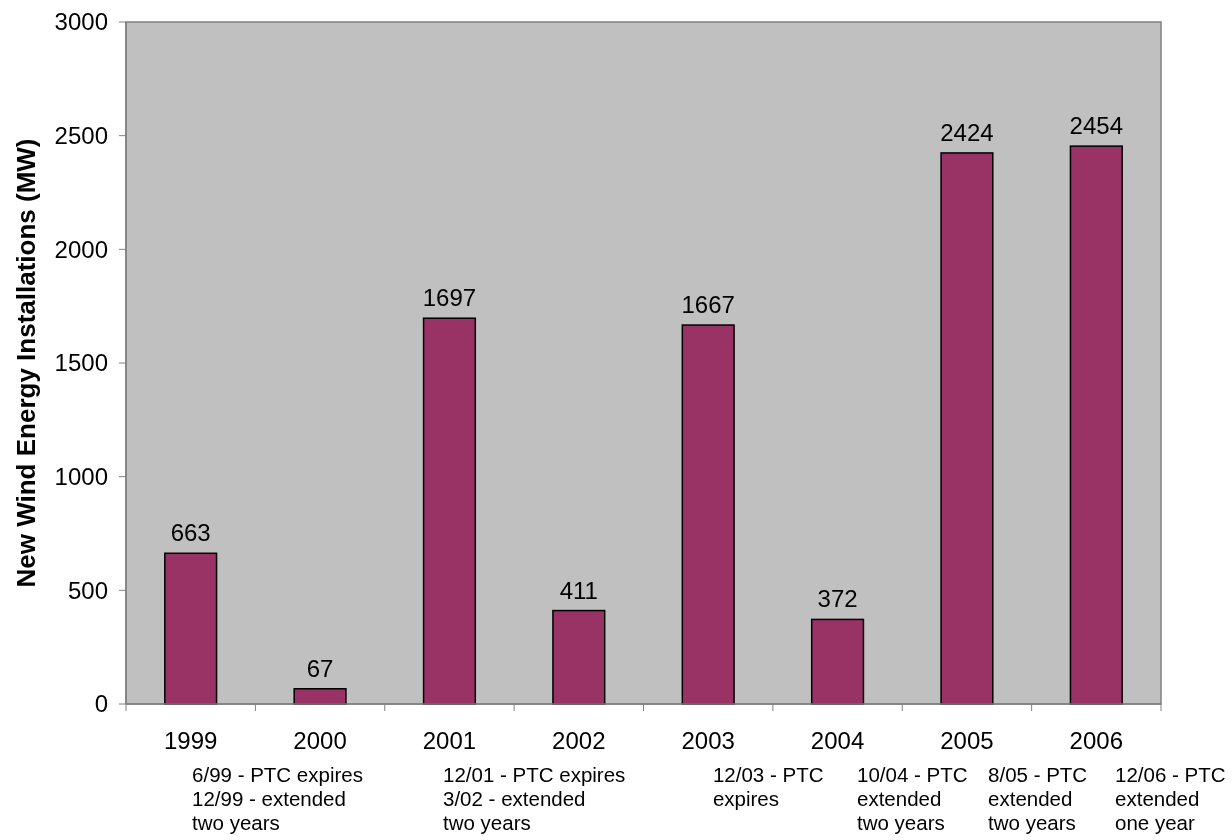 This screenshot has width=1232, height=840. Describe the element at coordinates (837, 599) in the screenshot. I see `data-label: 372` at that location.